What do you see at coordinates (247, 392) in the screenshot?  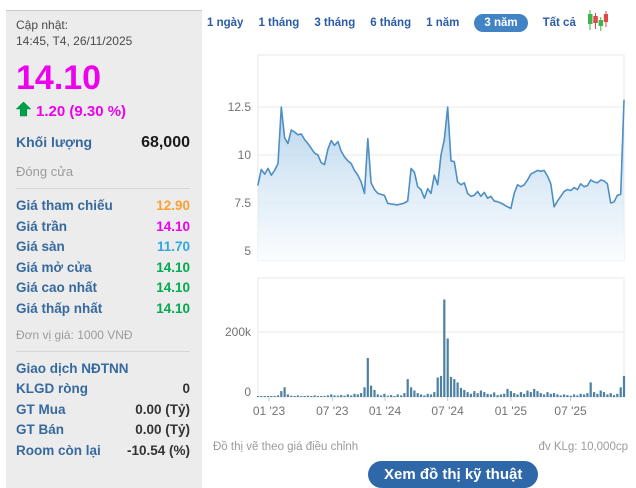 I see `svg-text: 0` at bounding box center [247, 392].